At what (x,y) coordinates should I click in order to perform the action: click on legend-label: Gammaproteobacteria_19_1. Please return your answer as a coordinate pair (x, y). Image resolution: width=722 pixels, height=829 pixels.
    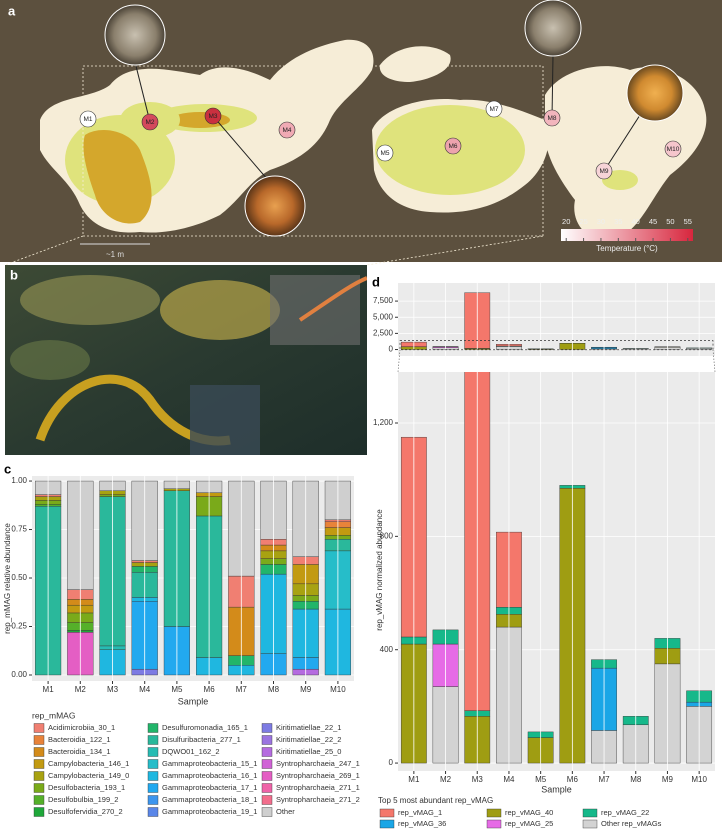
    Looking at the image, I should click on (209, 811).